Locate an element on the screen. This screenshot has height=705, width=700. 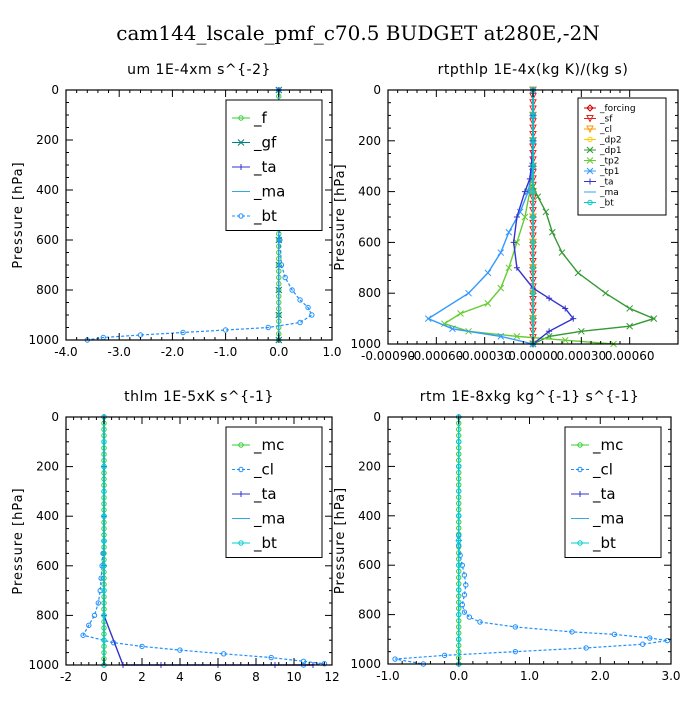
x-tick-label: 6 is located at coordinates (218, 677).